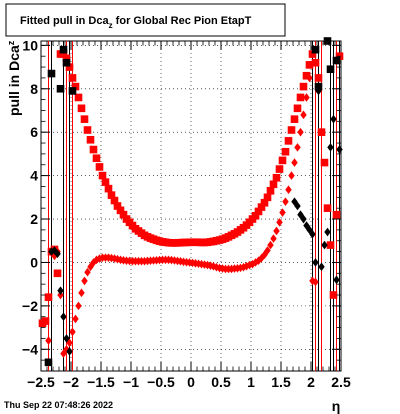 The image size is (400, 414). Describe the element at coordinates (341, 382) in the screenshot. I see `x-tick-label: 2.5` at that location.